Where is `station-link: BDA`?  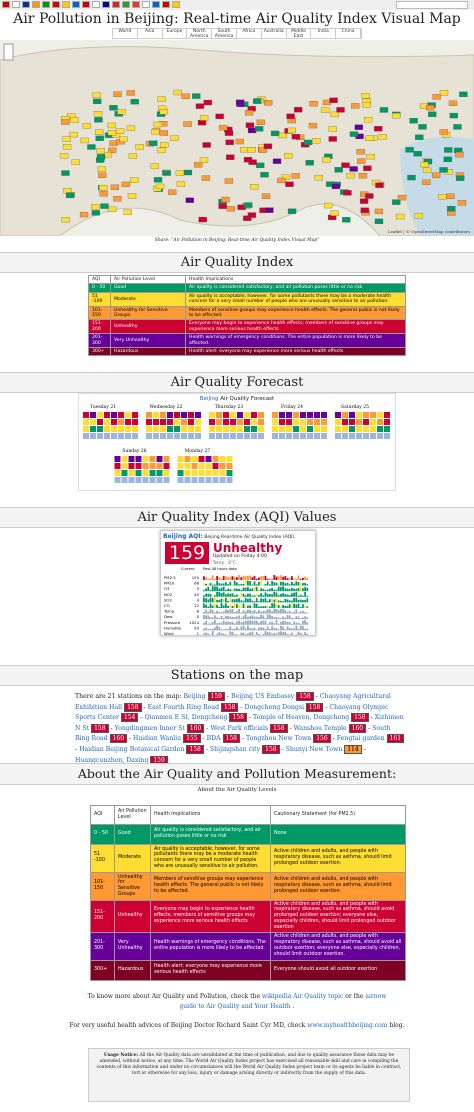 station-link: BDA is located at coordinates (213, 739).